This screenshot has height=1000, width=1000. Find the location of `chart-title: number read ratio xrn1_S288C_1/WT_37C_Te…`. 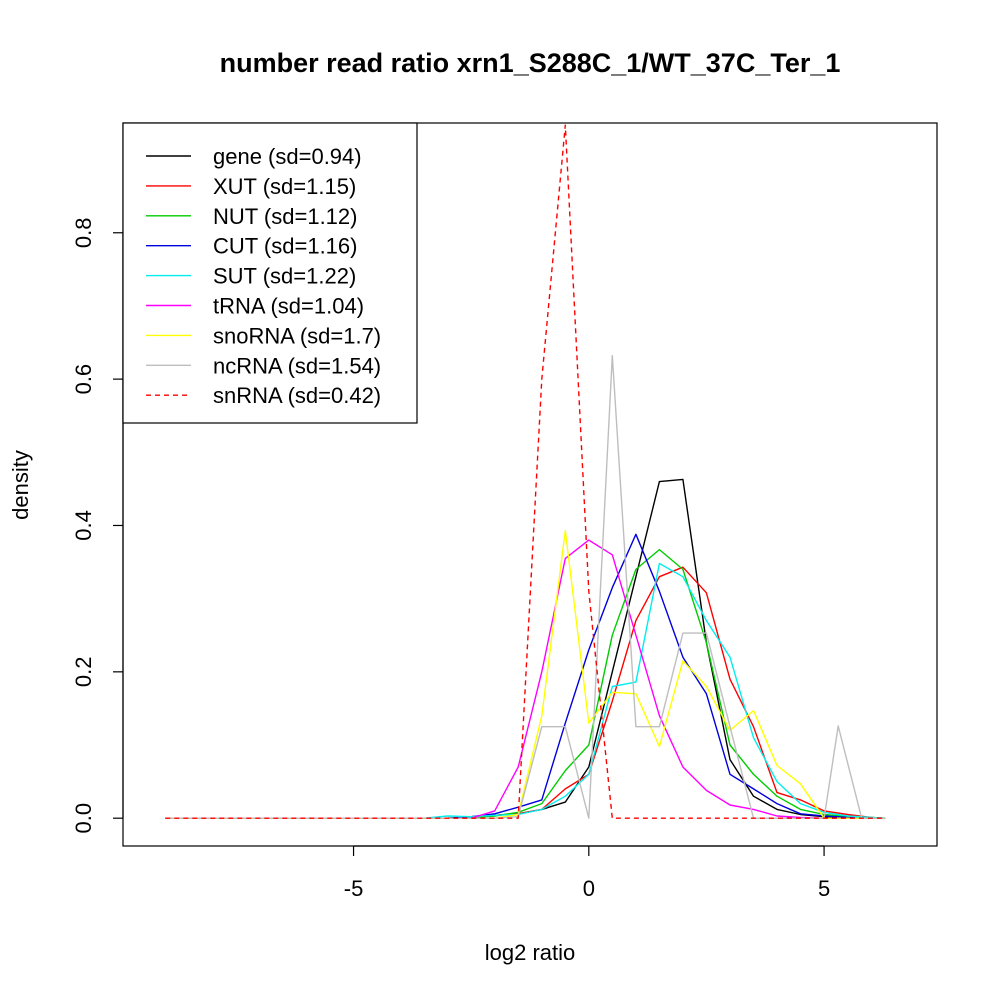

chart-title: number read ratio xrn1_S288C_1/WT_37C_Te… is located at coordinates (530, 63).